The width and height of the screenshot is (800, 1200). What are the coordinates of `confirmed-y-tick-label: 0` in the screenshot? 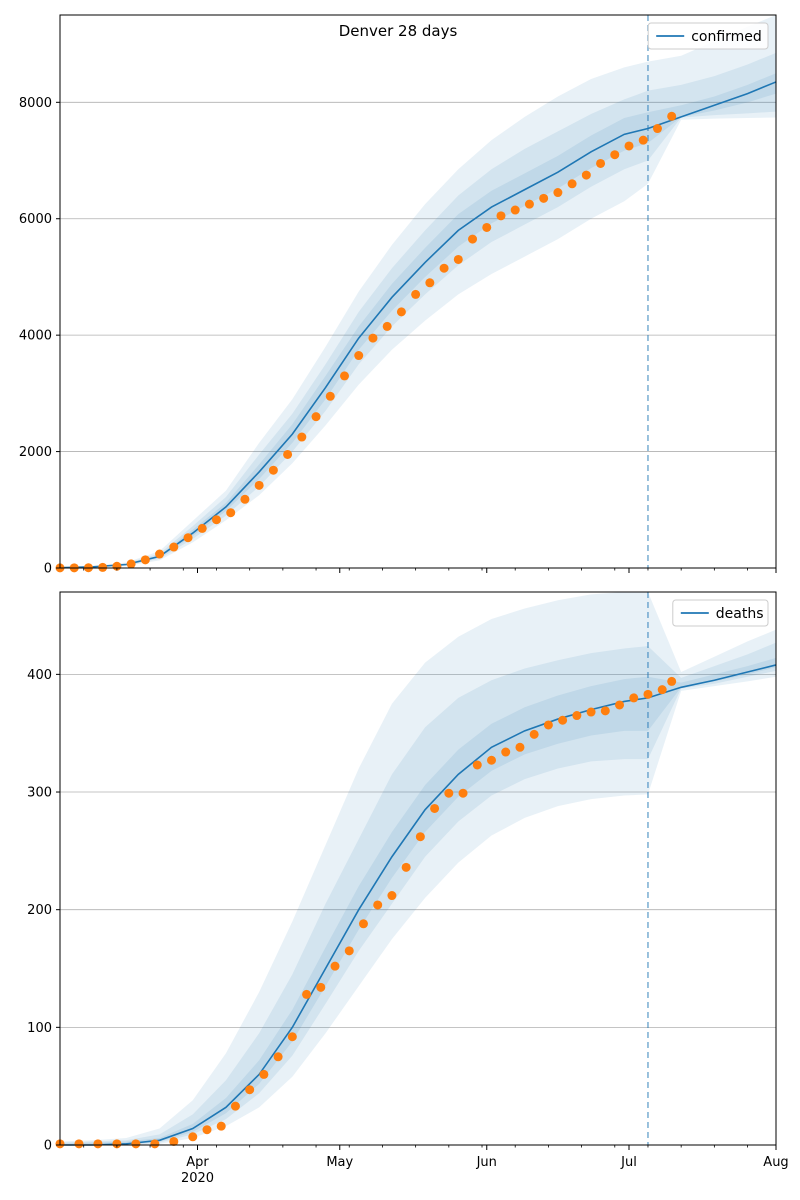 It's located at (48, 569).